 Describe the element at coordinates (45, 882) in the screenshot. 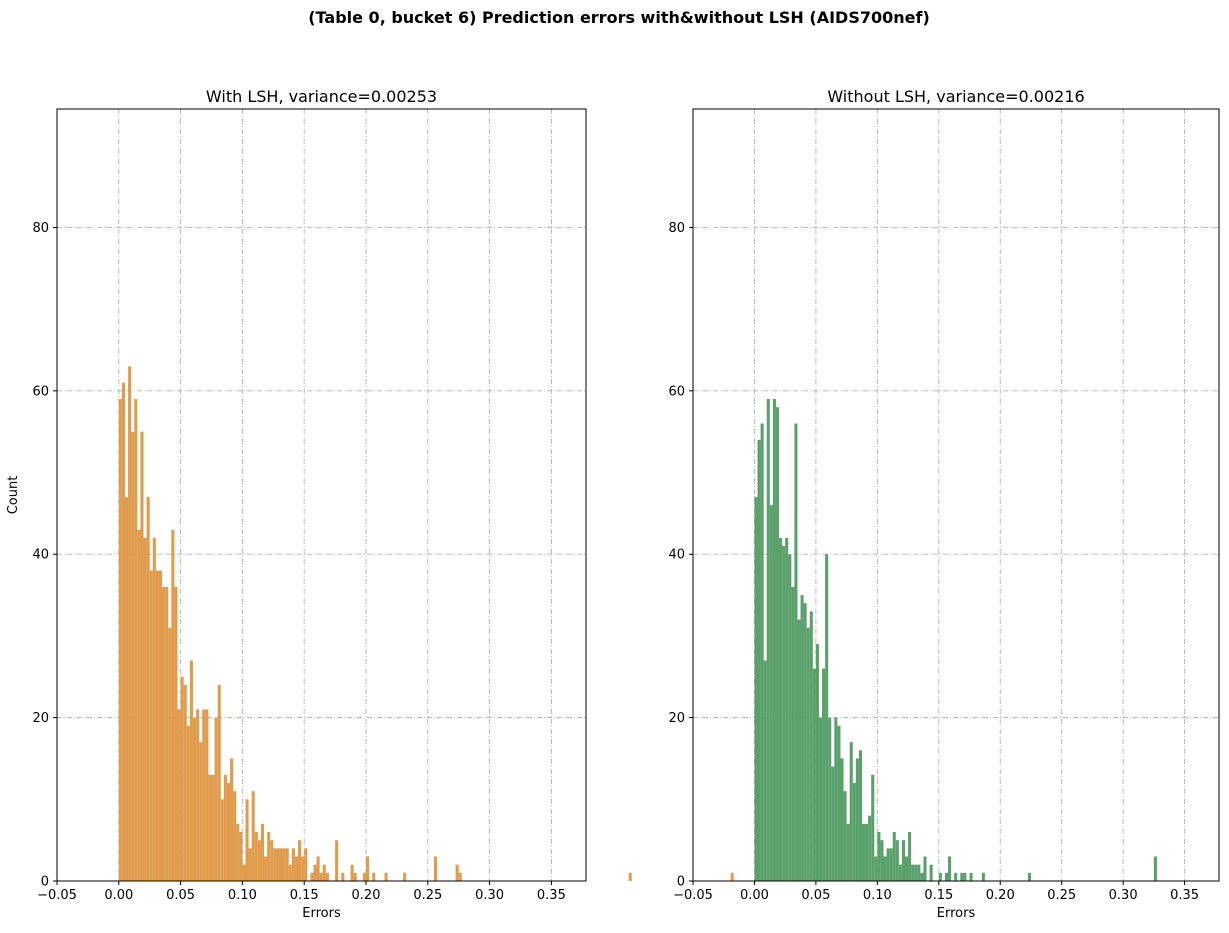

I see `y-tick-label: 0` at that location.